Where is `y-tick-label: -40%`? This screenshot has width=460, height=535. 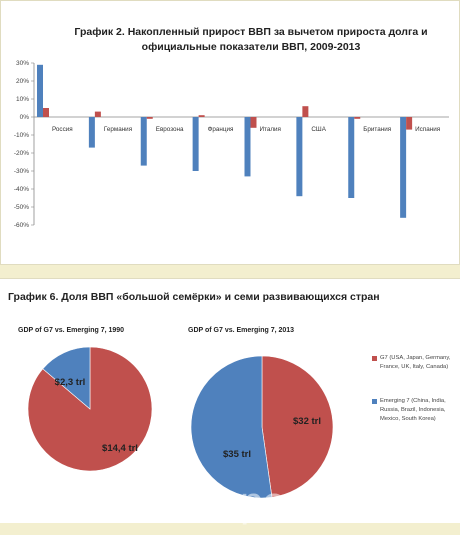
y-tick-label: -40% is located at coordinates (21, 189).